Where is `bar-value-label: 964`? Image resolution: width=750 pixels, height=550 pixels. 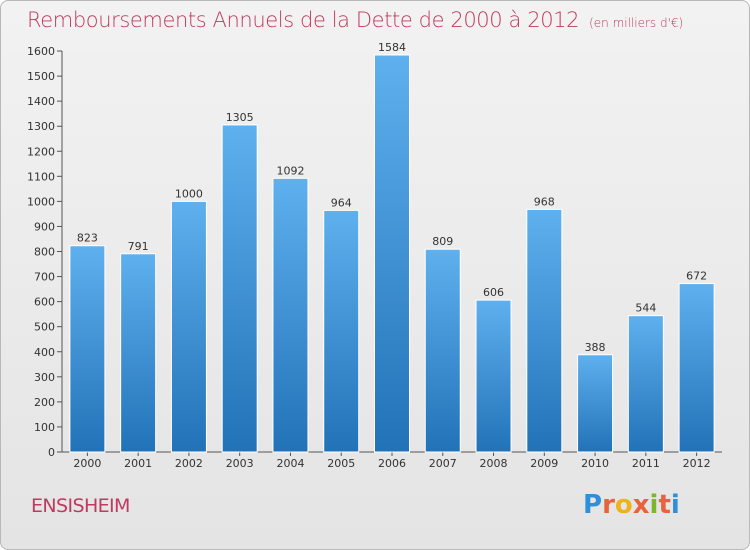 bar-value-label: 964 is located at coordinates (341, 202).